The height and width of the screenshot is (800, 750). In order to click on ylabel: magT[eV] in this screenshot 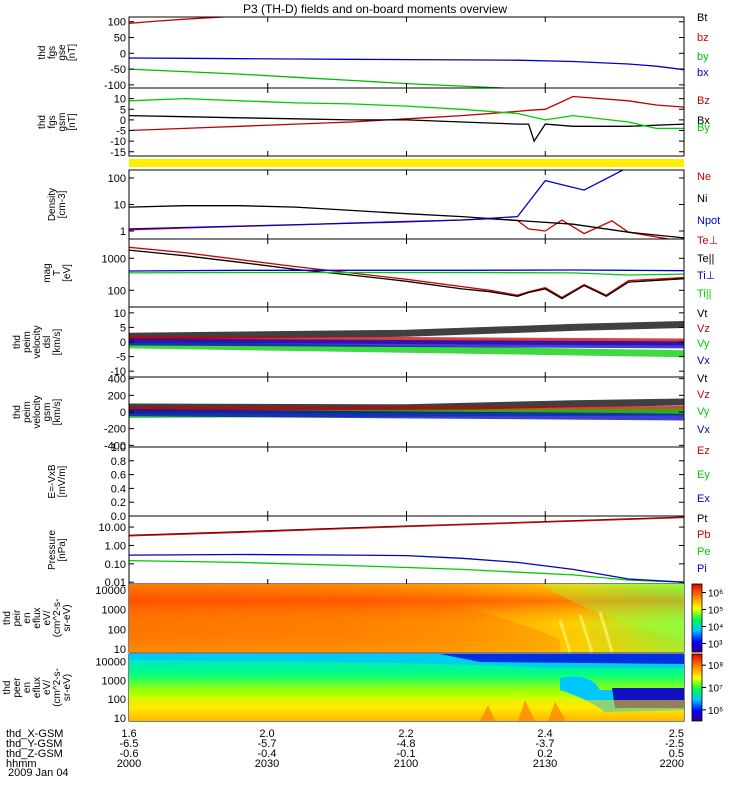, I will do `click(57, 272)`.